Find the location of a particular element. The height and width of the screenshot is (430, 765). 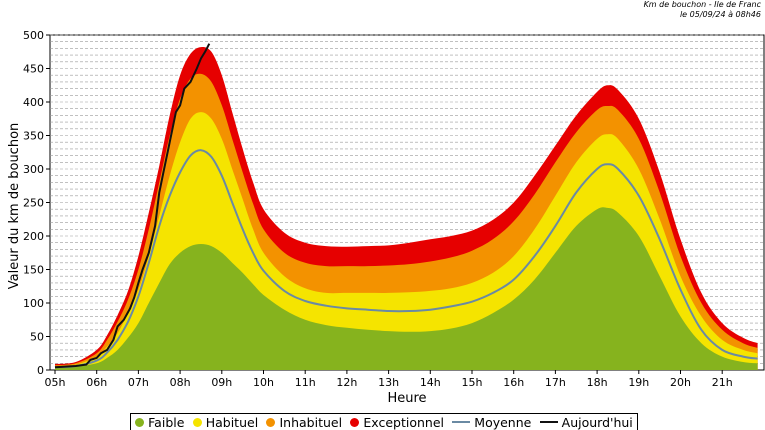

x-tick-label: 06h is located at coordinates (96, 382).